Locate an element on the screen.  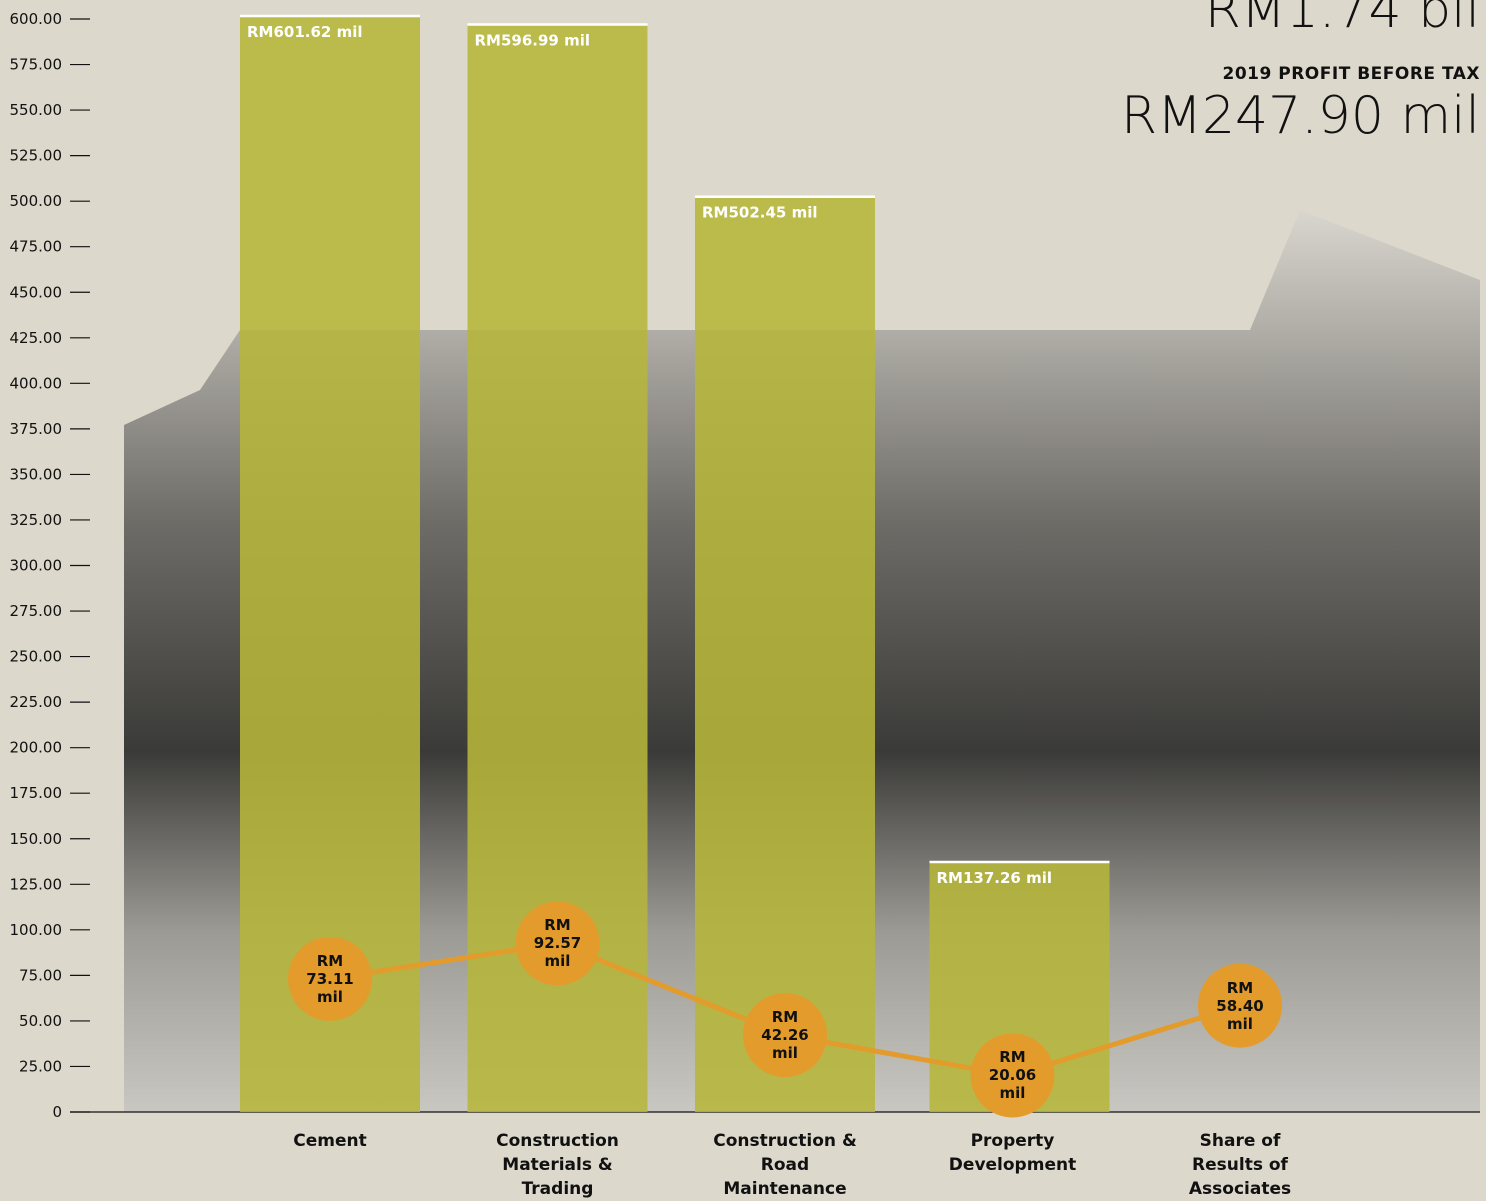
x-tick-label: Construction & Road Maintenance is located at coordinates (785, 1165).